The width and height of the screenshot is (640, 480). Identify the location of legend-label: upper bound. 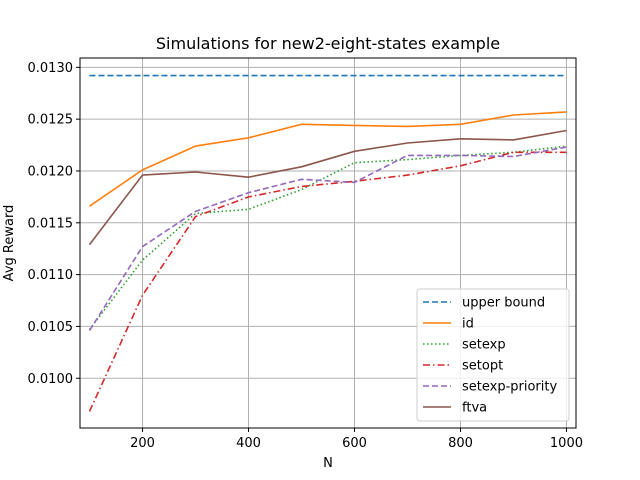
(503, 303).